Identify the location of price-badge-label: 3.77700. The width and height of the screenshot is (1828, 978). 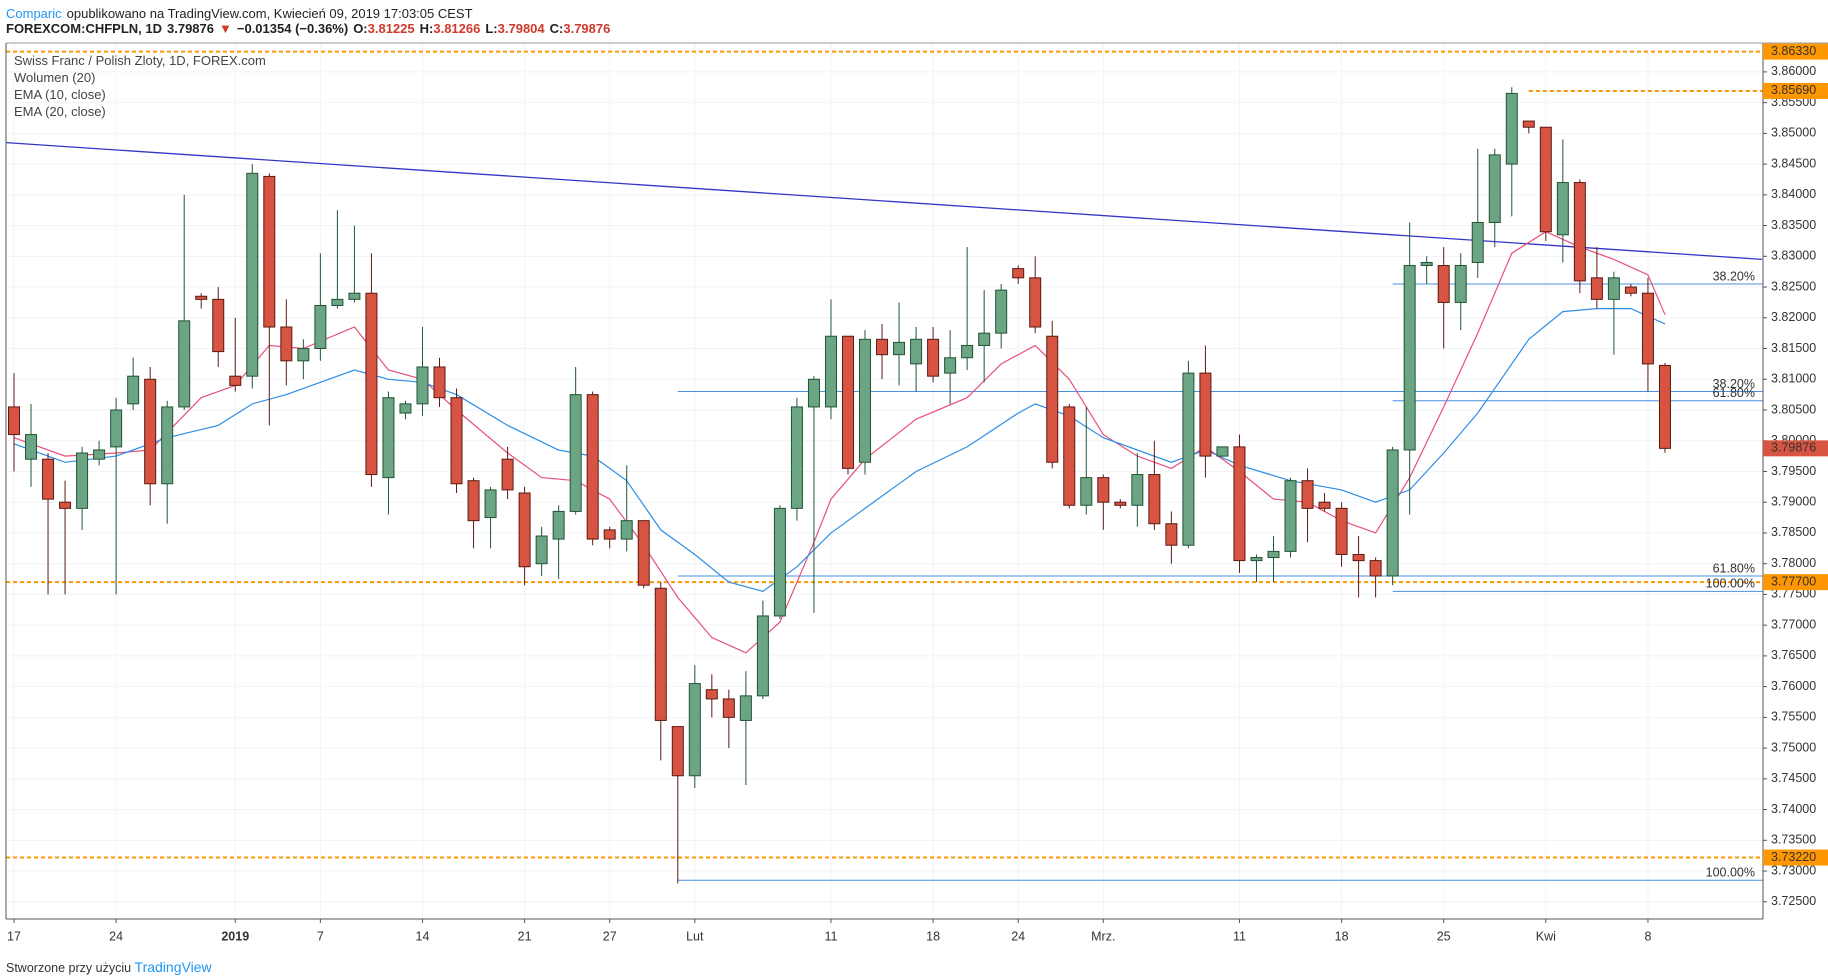
(1793, 581).